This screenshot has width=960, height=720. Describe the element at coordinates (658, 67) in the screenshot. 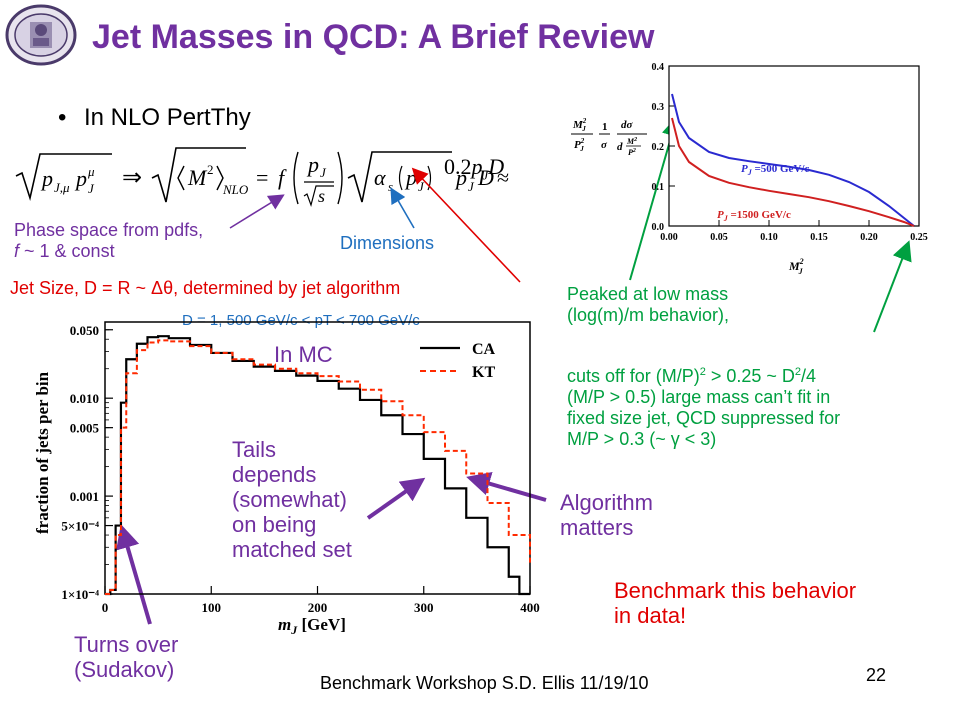

I see `right-ytick-label: 0.4` at that location.